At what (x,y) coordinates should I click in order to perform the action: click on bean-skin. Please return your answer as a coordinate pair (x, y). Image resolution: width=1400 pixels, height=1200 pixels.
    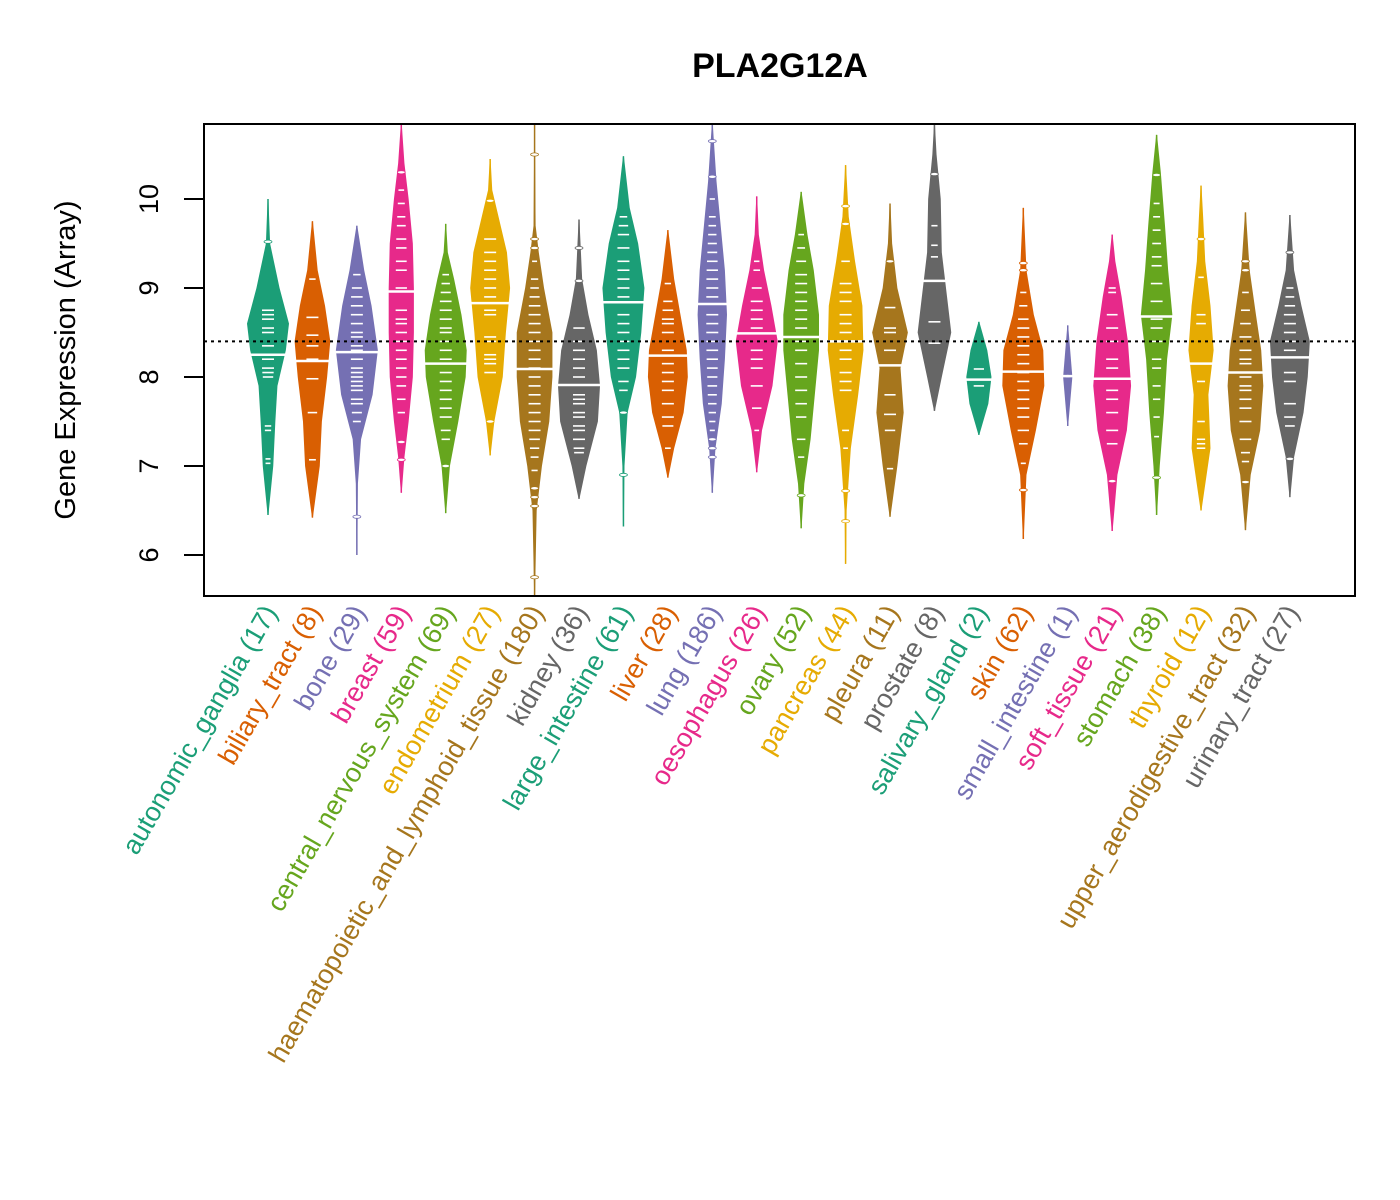
    Looking at the image, I should click on (1023, 373).